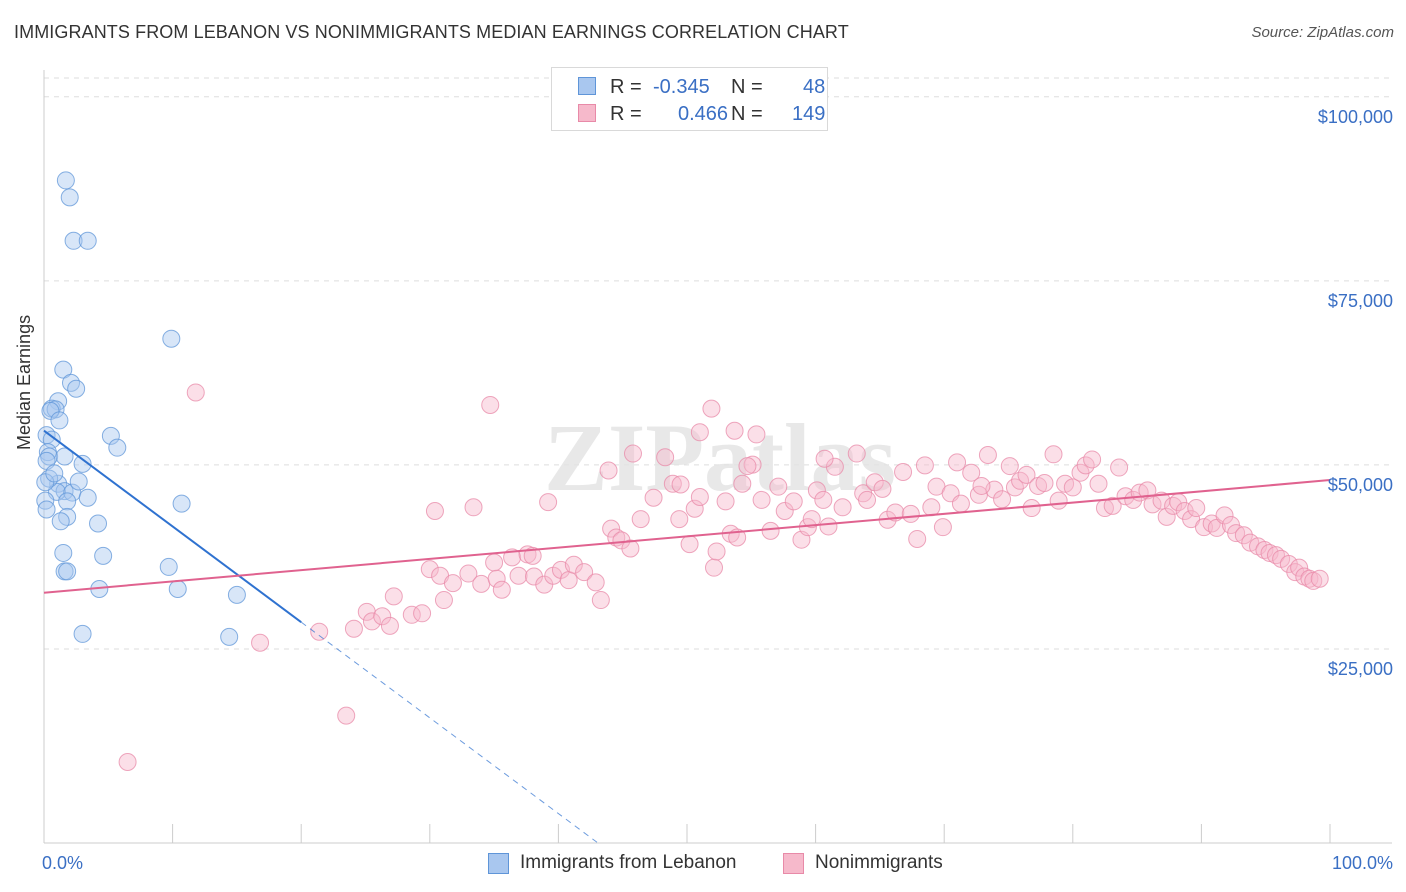 This screenshot has height=892, width=1406. Describe the element at coordinates (747, 87) in the screenshot. I see `n-label: N =` at that location.